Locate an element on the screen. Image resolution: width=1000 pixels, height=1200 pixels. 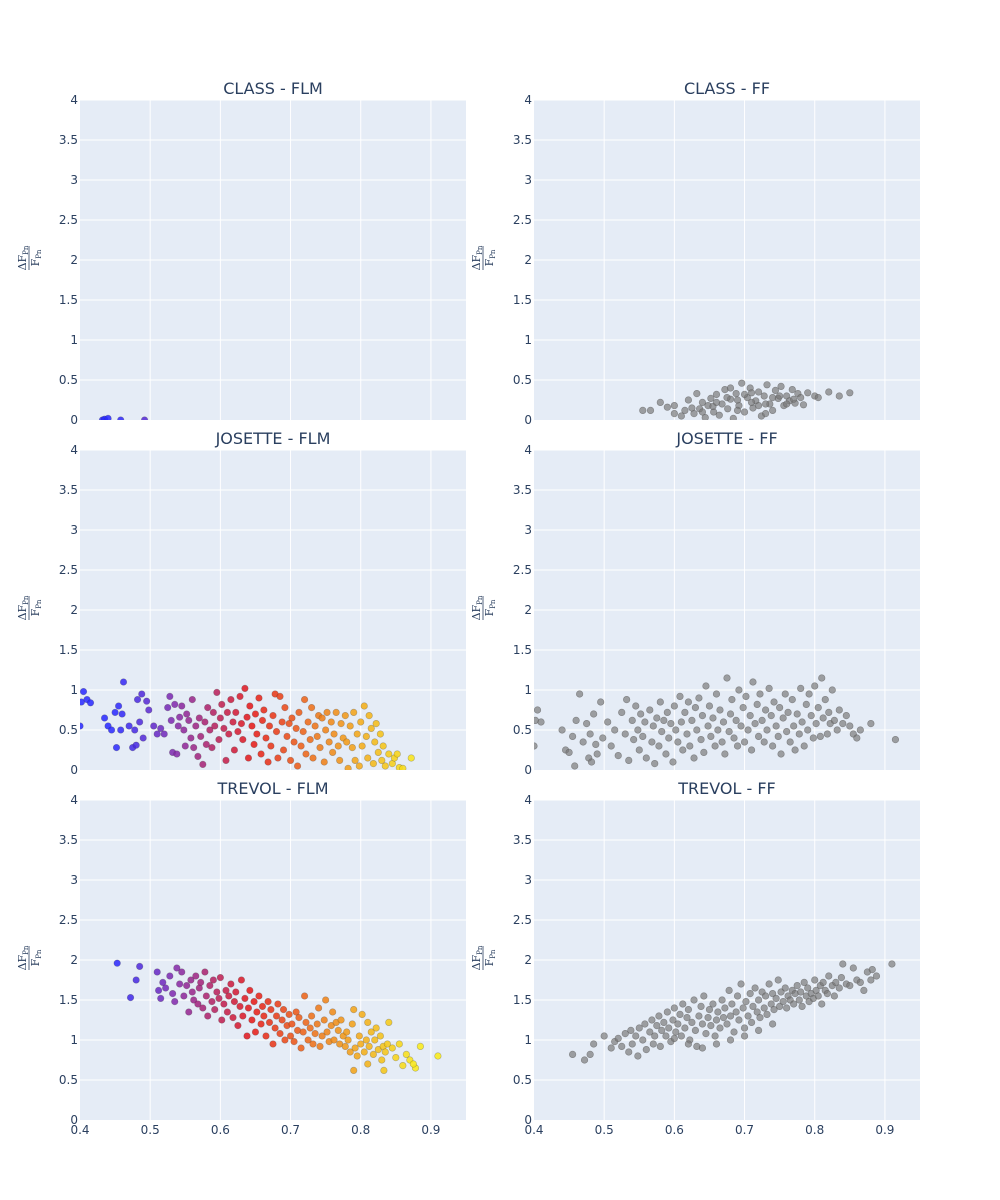
y-tick-label: 4 is located at coordinates (74, 100).